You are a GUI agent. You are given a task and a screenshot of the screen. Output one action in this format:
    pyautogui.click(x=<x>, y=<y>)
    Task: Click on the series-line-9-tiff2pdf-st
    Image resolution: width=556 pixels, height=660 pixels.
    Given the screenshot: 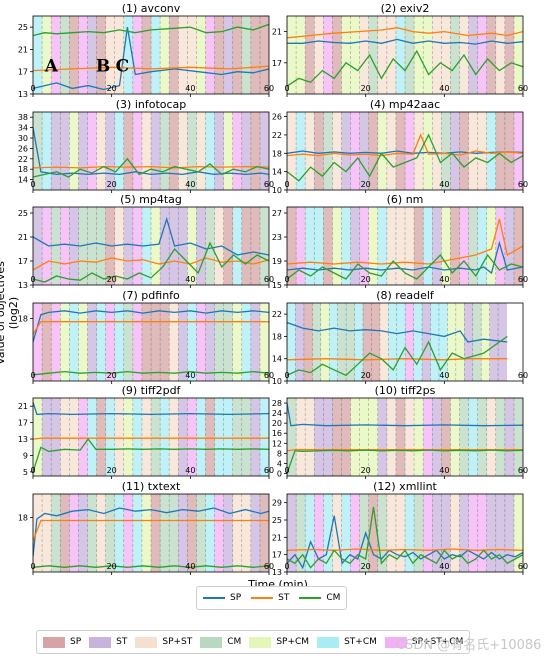 What is the action you would take?
    pyautogui.click(x=151, y=438)
    